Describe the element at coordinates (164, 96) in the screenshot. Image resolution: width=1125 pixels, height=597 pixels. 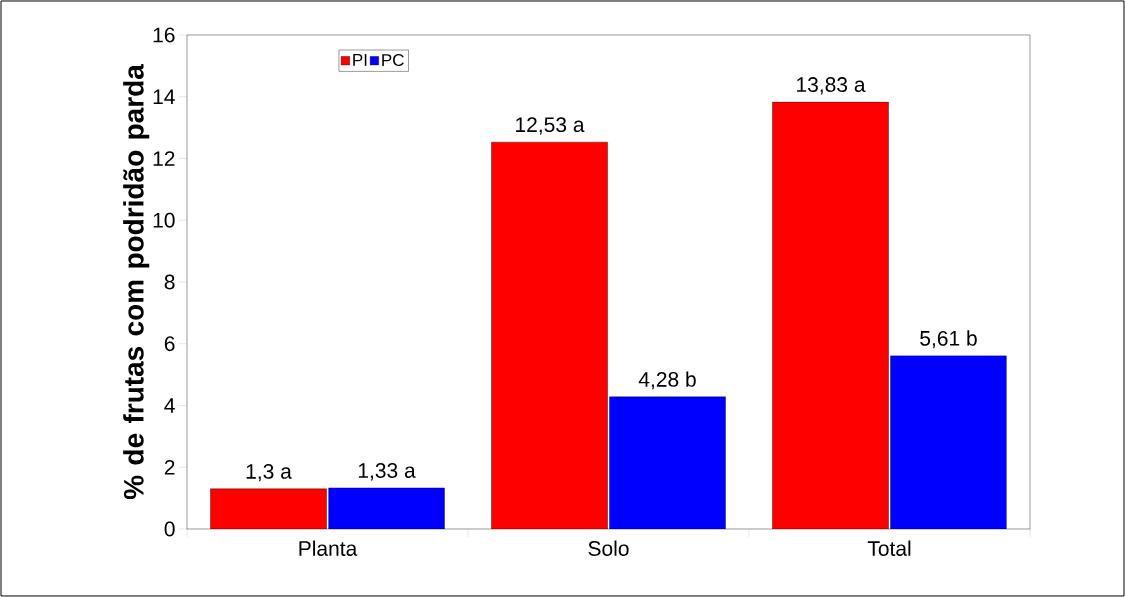
I see `y-tick-label: 14` at that location.